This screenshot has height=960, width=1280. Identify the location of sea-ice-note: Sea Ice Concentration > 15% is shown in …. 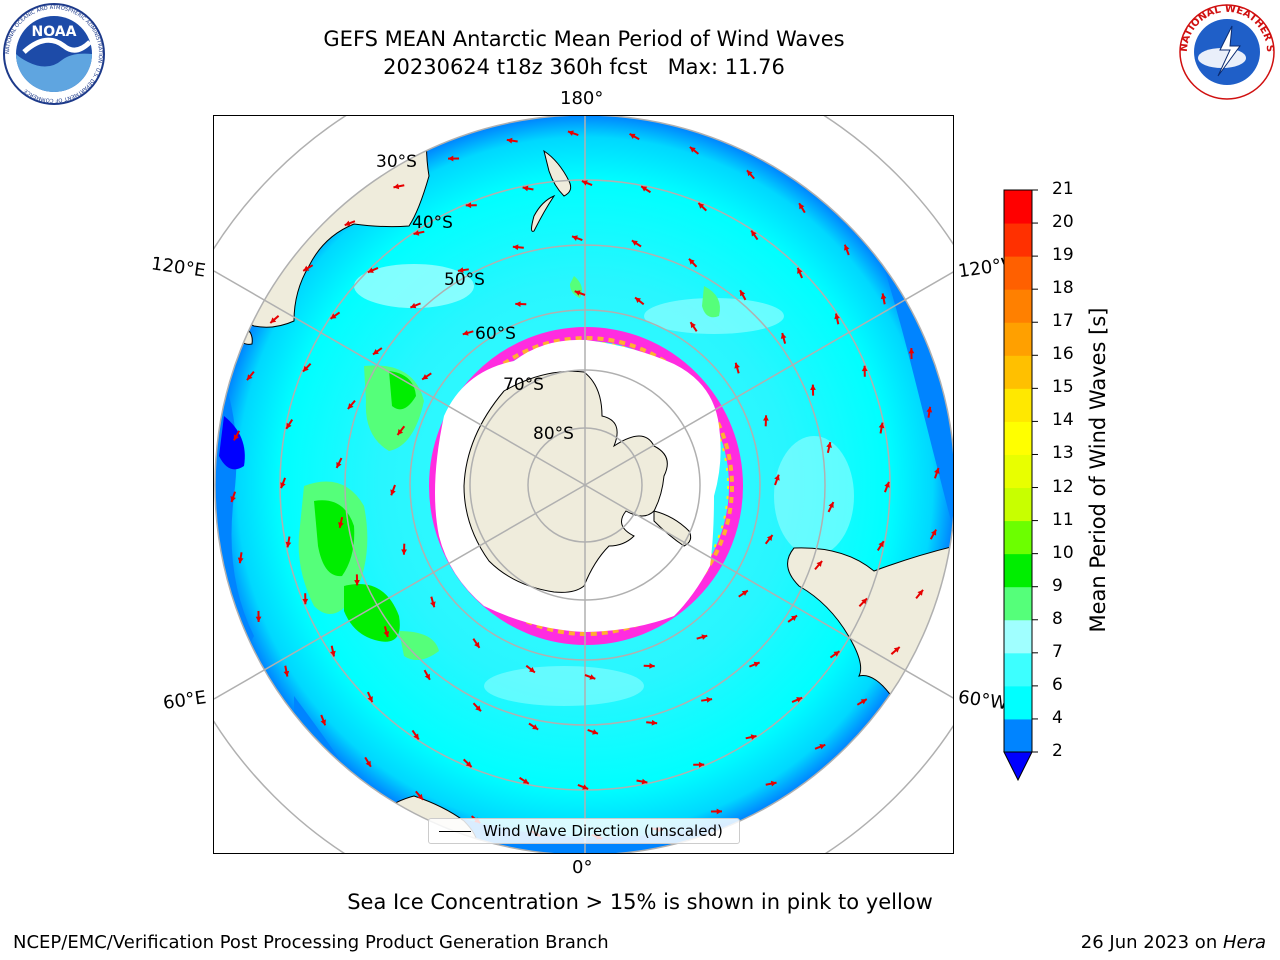
(640, 902).